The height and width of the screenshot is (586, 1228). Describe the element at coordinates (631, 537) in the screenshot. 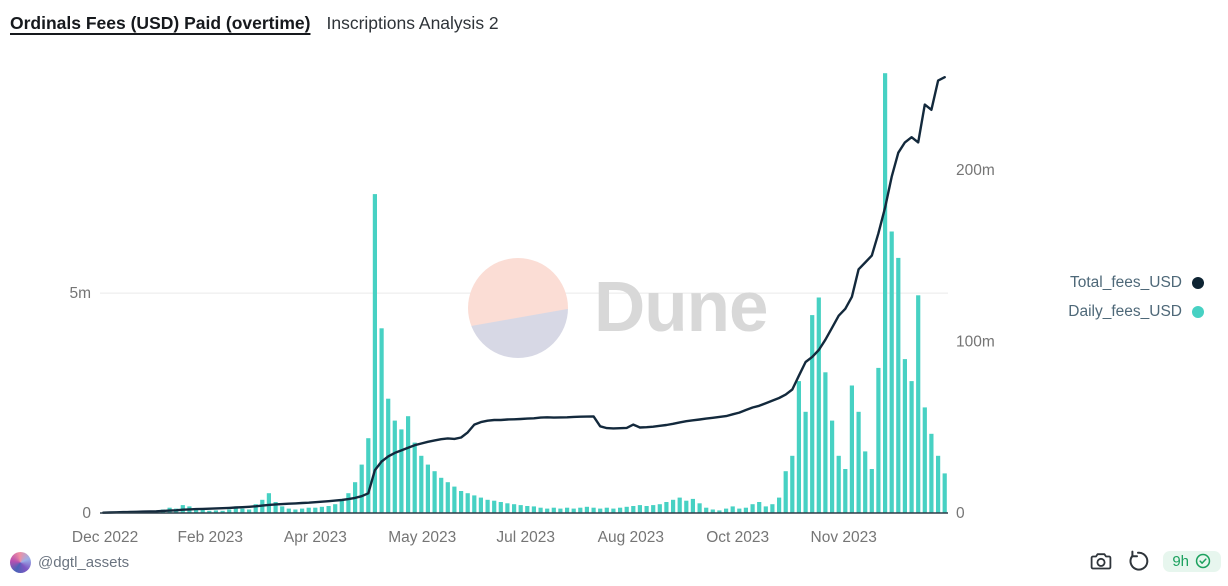

I see `x-axis-label: Aug 2023` at that location.